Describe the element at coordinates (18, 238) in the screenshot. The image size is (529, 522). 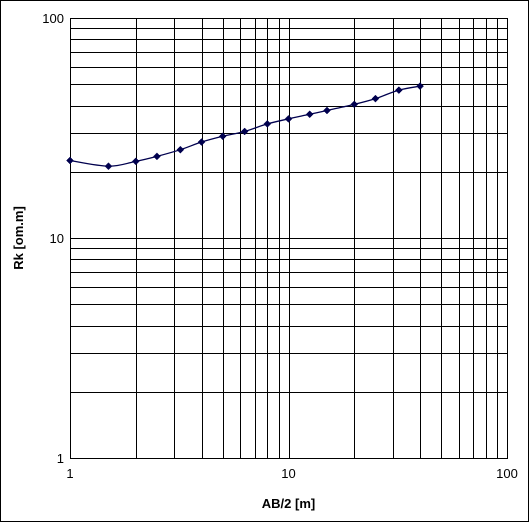
I see `y-axis-title: Rk [om.m]` at that location.